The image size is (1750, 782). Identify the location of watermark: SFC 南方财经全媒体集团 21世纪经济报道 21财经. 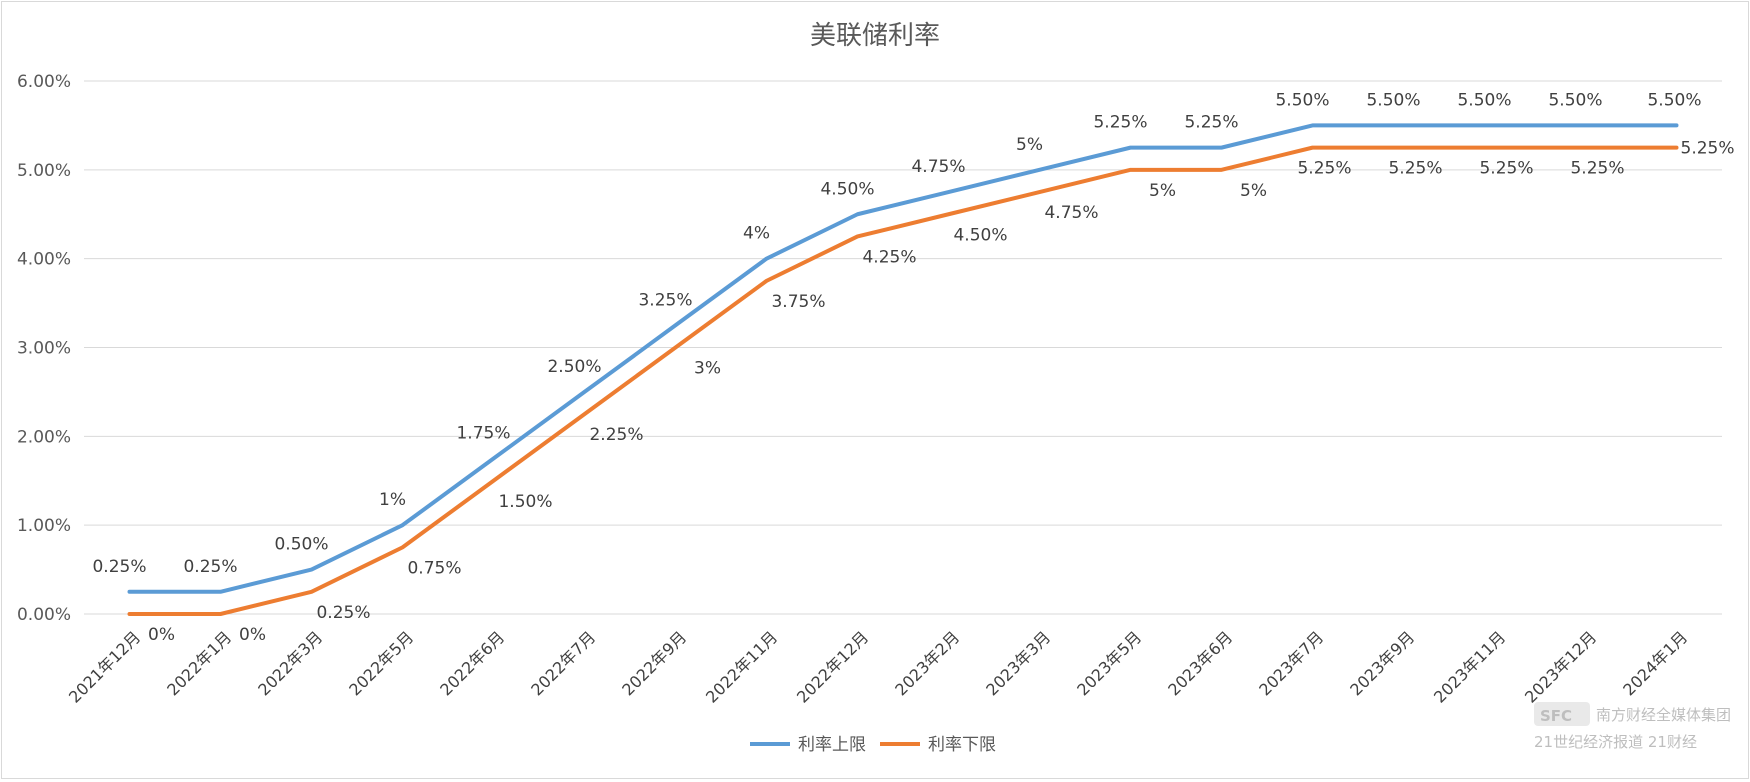
(1632, 726).